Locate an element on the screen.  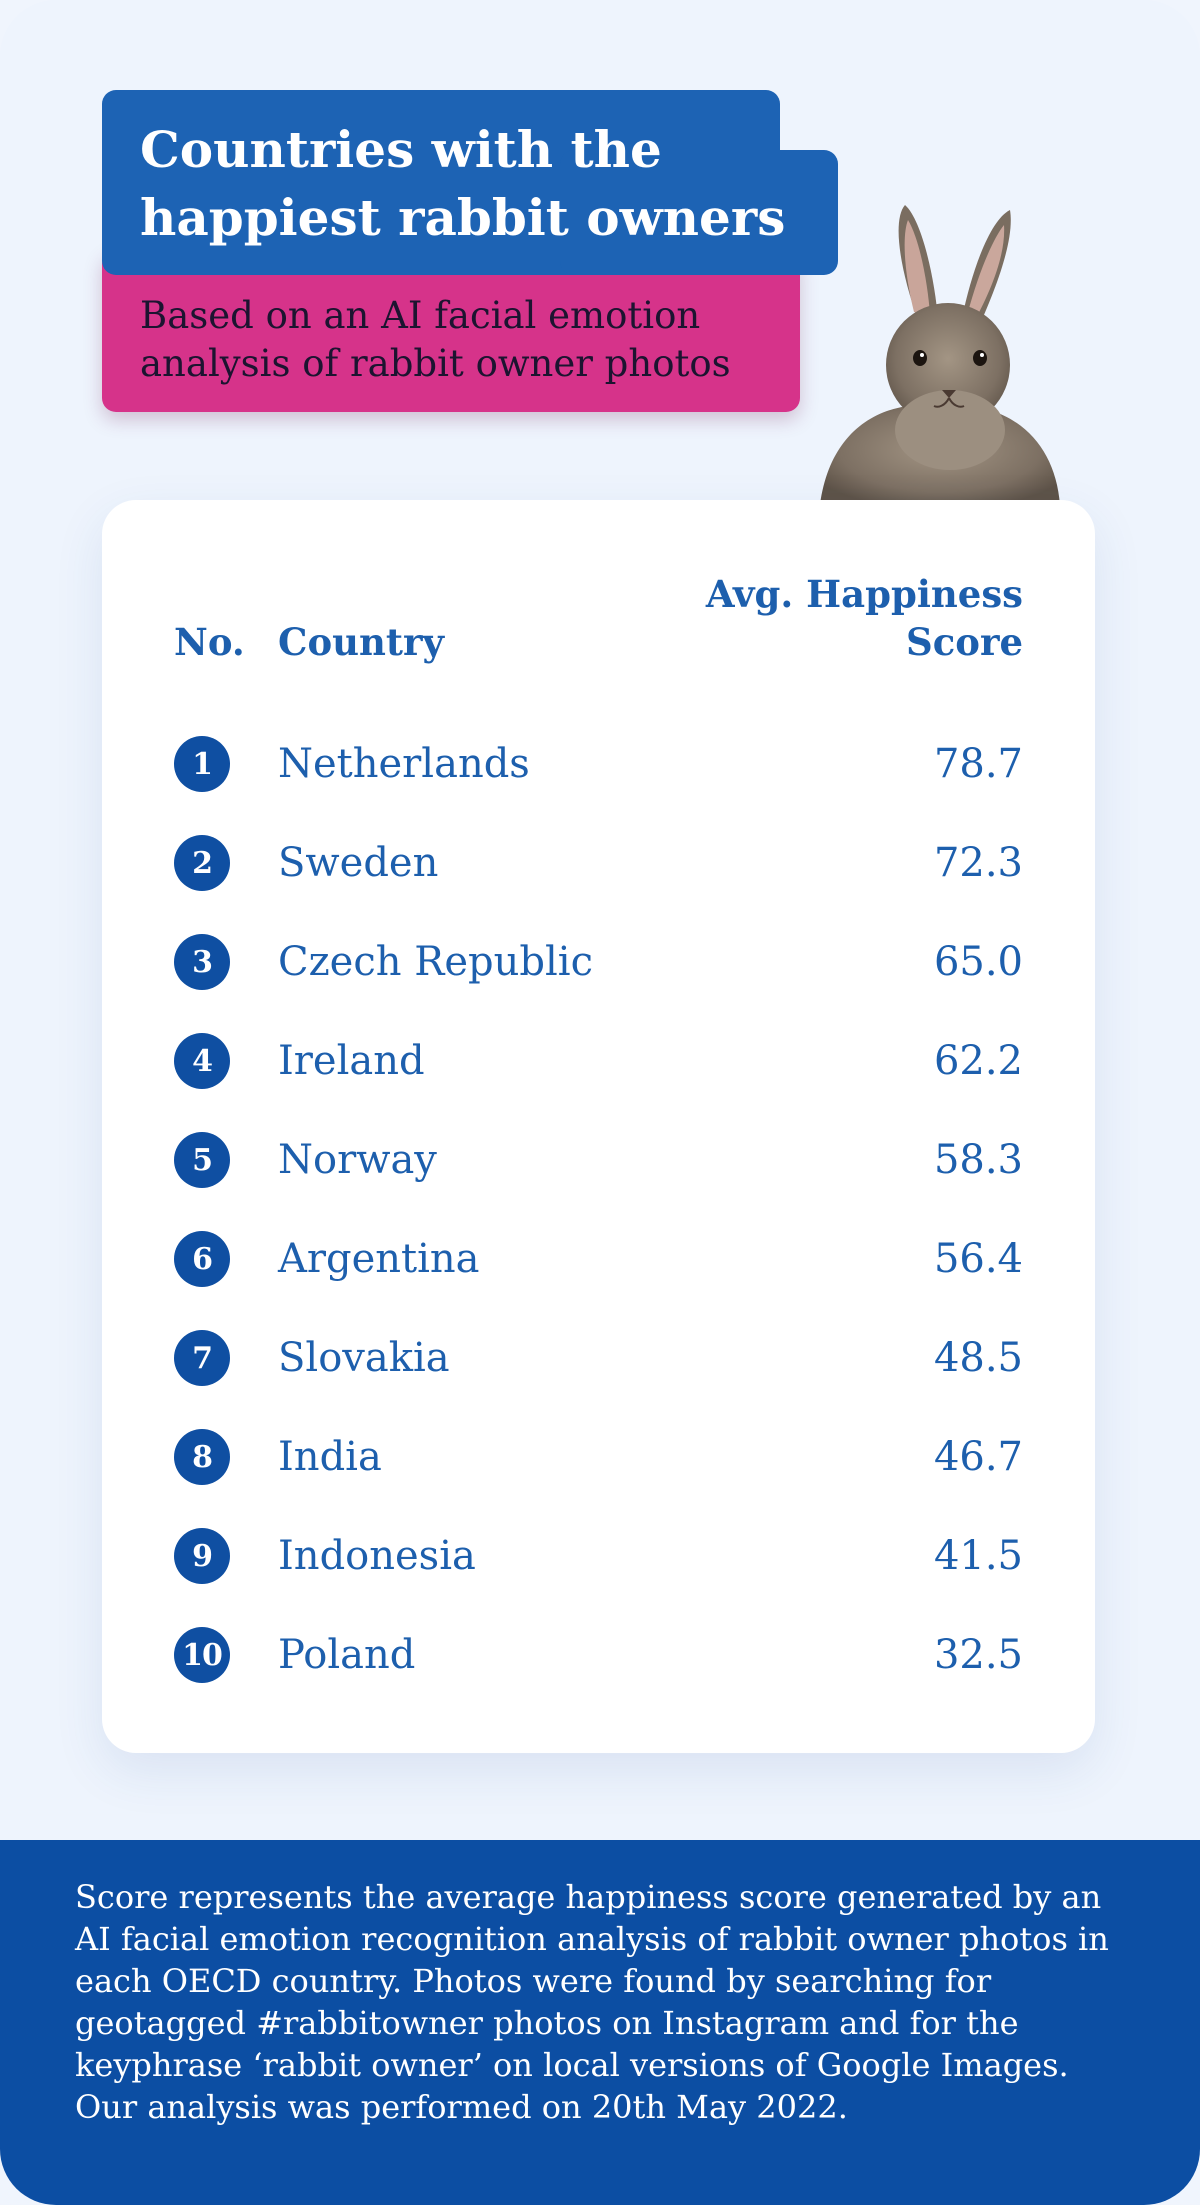
subtitle-box is located at coordinates (451, 331).